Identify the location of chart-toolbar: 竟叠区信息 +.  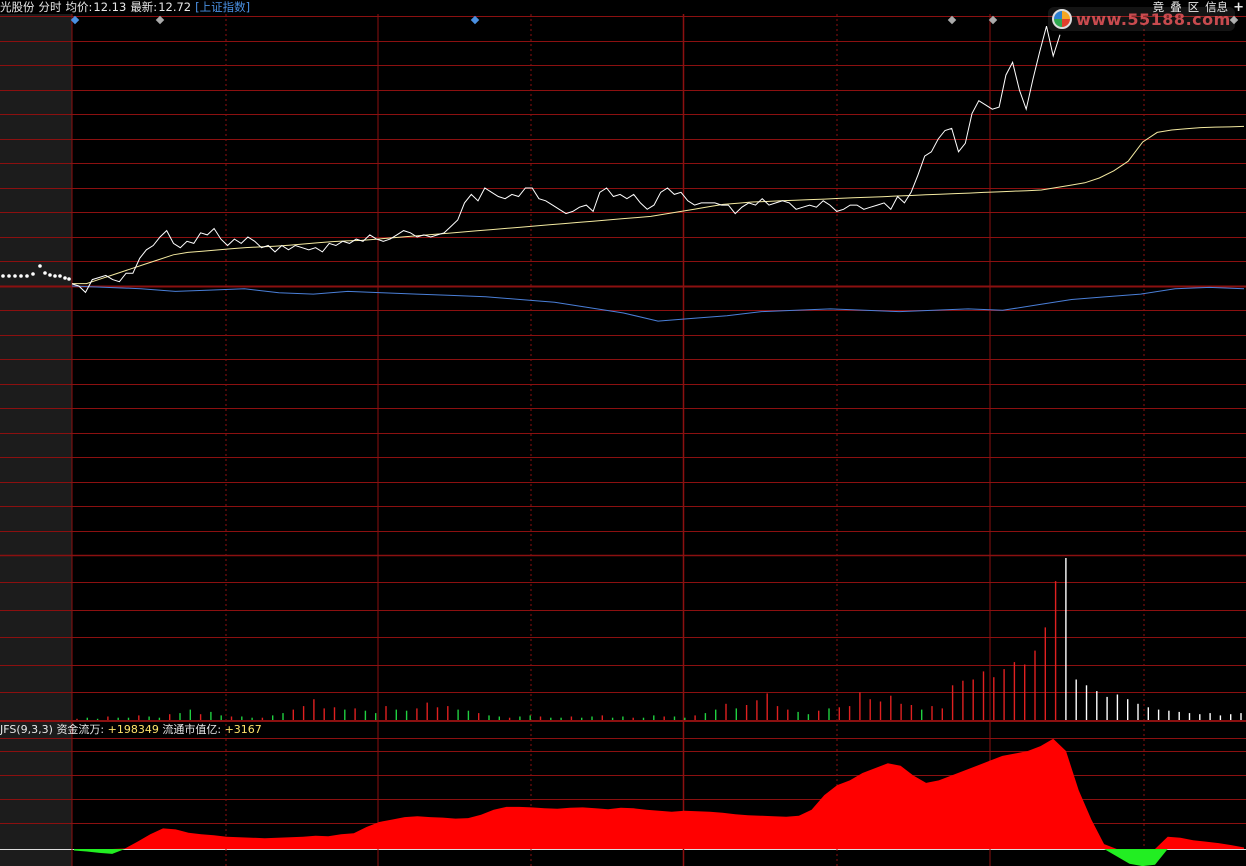
(1196, 7).